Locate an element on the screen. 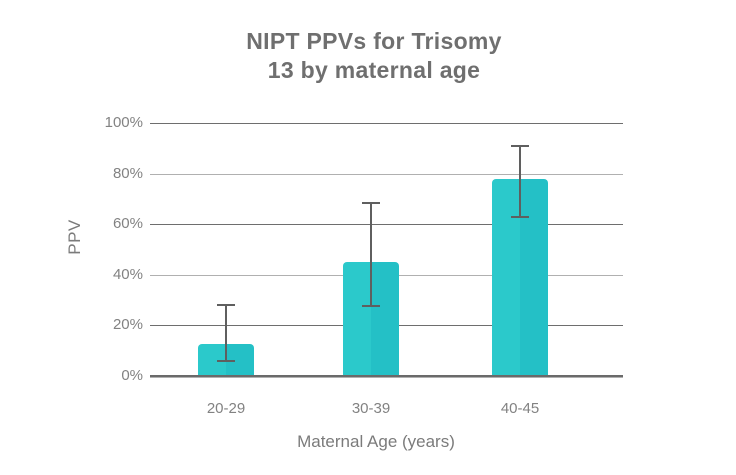  y-tick-label: 0% is located at coordinates (132, 376).